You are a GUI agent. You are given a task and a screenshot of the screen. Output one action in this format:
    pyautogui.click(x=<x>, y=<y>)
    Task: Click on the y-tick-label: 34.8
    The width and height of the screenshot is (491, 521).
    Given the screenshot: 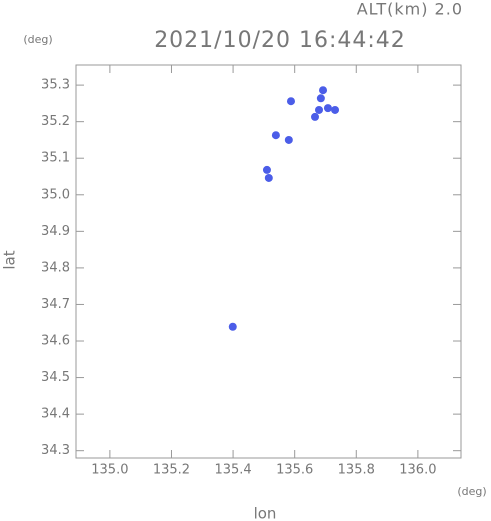 What is the action you would take?
    pyautogui.click(x=55, y=267)
    